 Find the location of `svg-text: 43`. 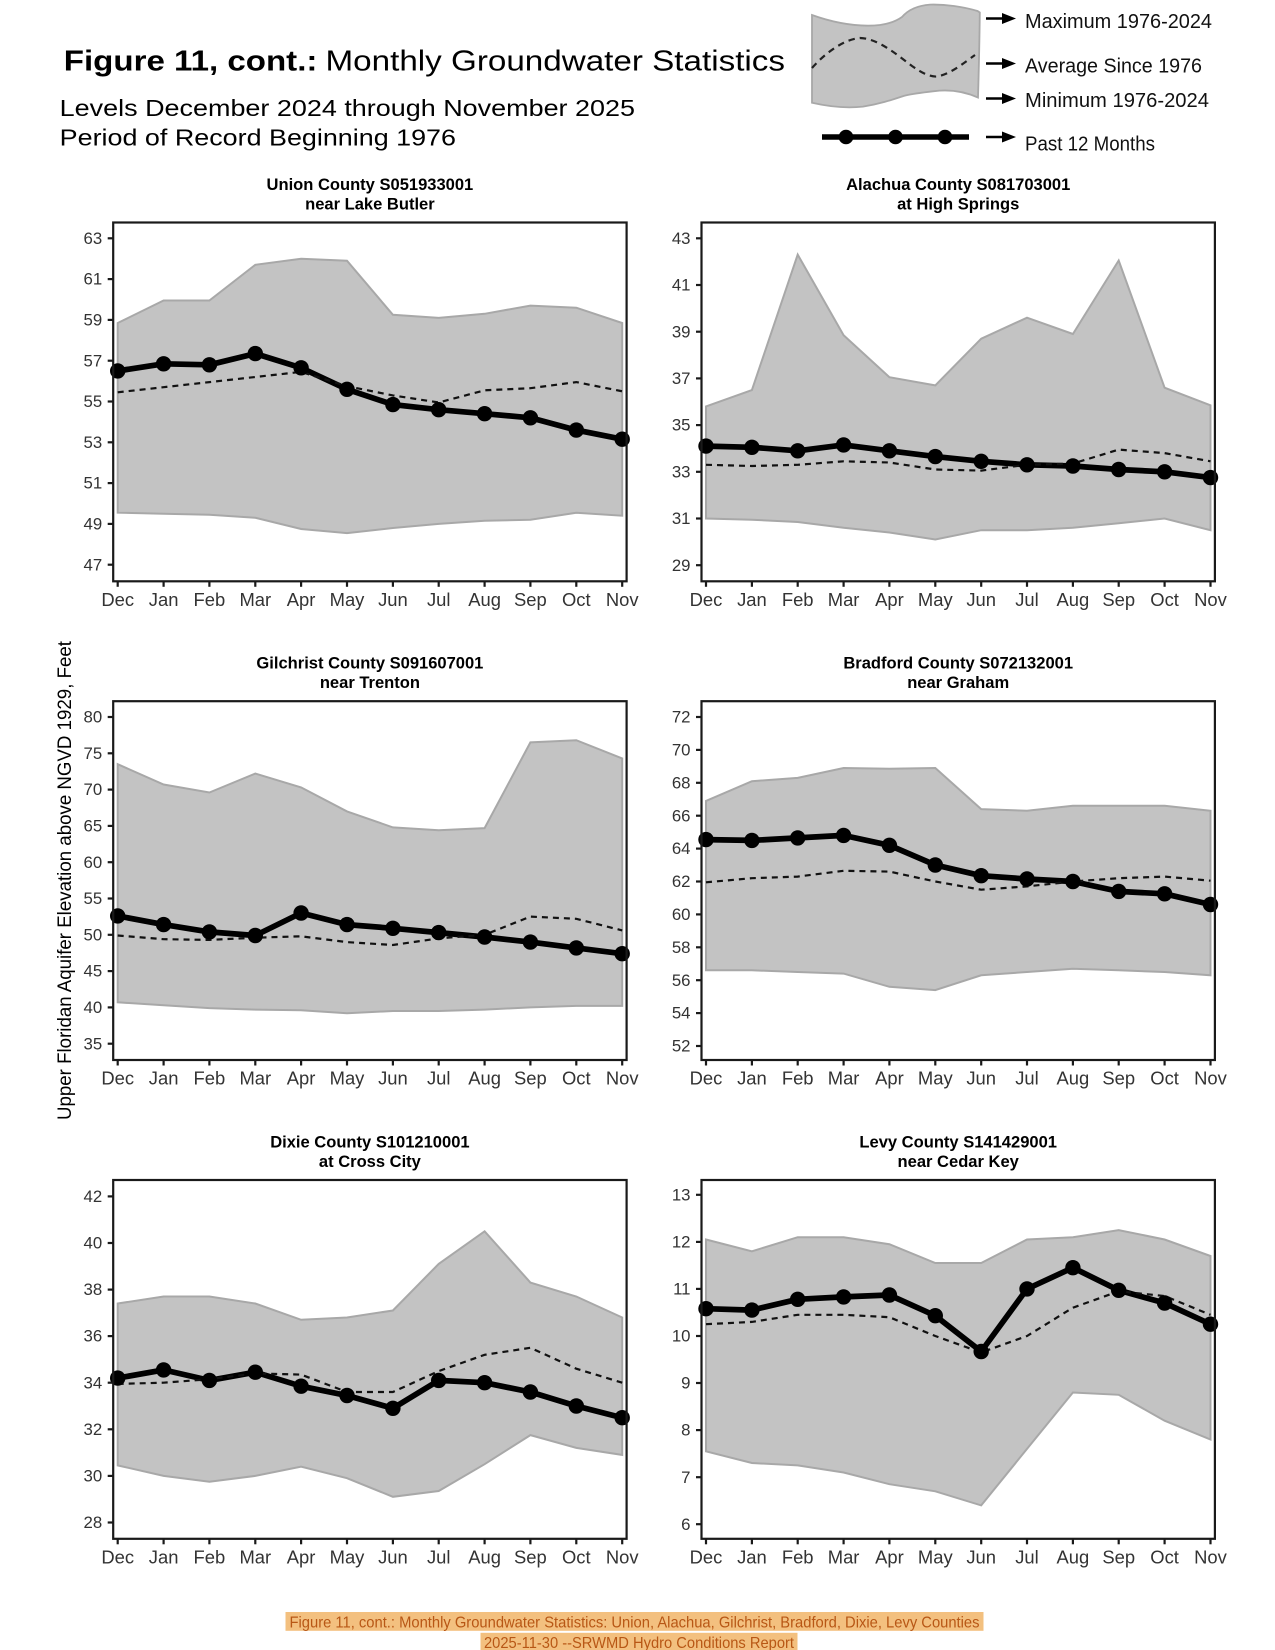

svg-text: 43 is located at coordinates (681, 238).